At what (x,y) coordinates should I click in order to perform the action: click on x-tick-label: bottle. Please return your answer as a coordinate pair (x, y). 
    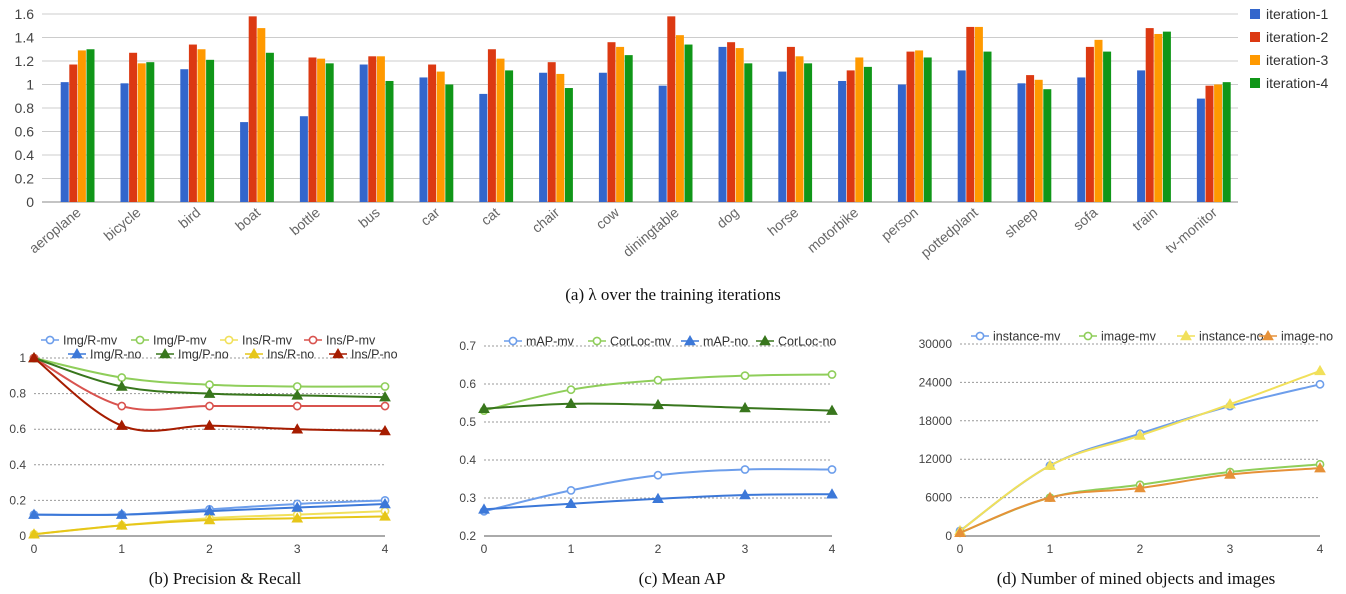
    Looking at the image, I should click on (305, 221).